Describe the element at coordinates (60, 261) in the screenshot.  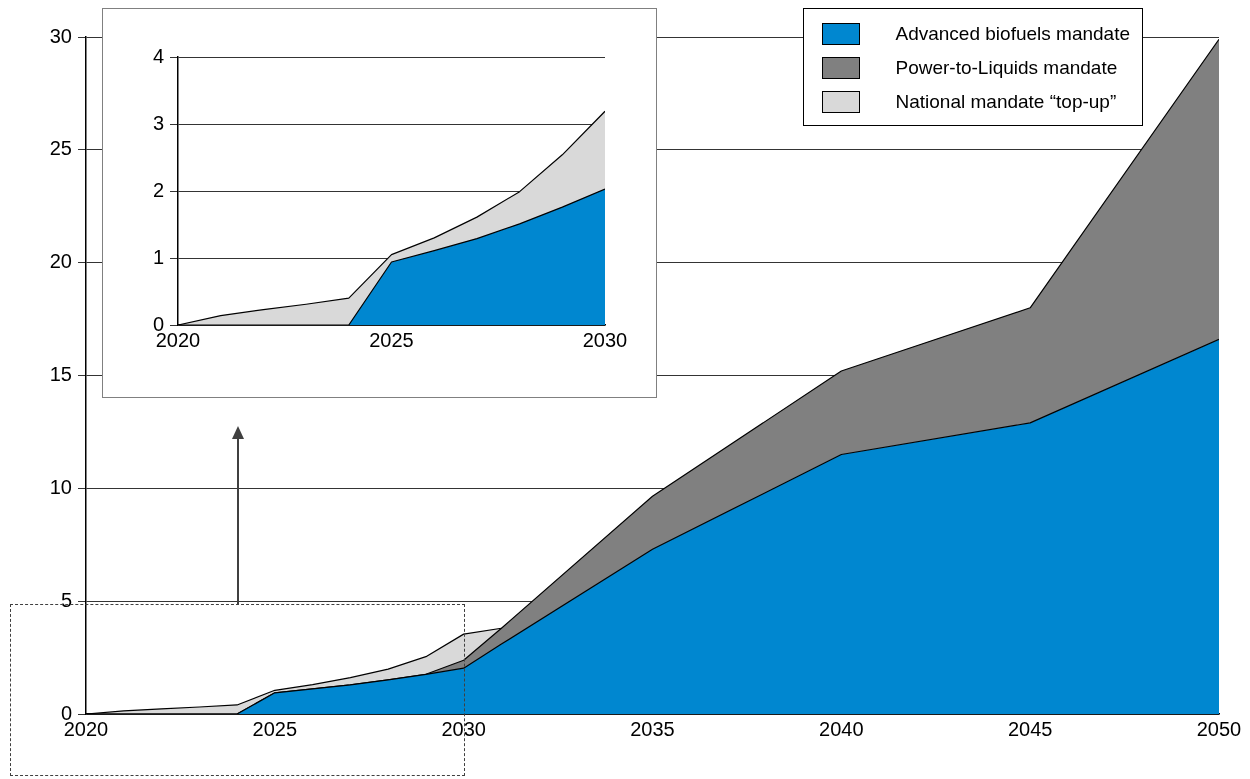
I see `y-tick-label: 20` at that location.